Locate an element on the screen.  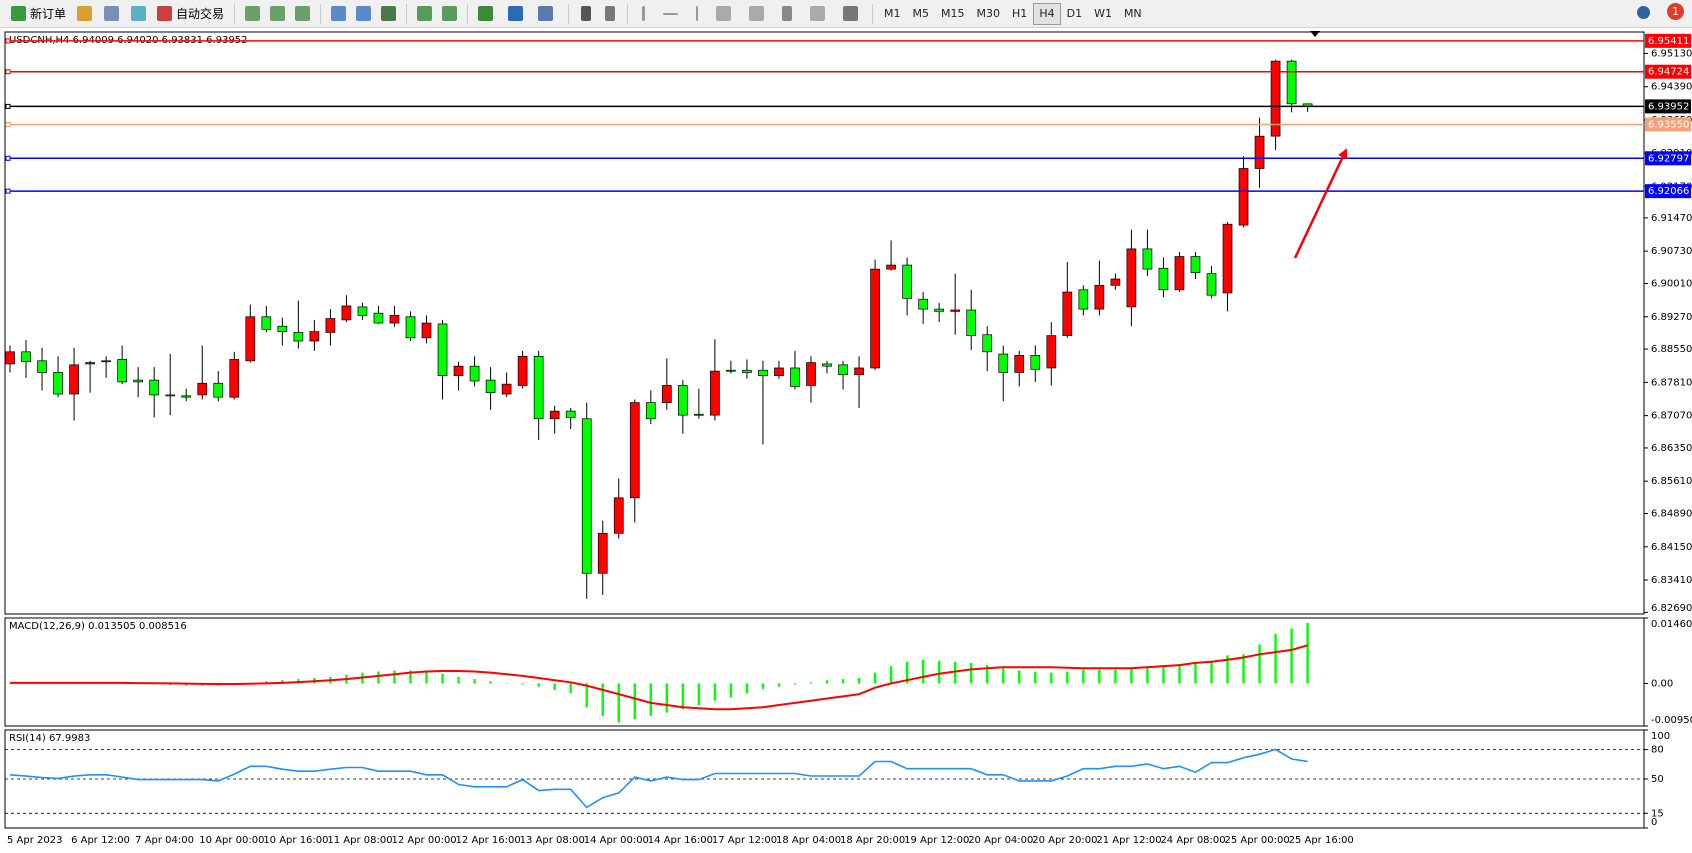
pane-title: RSI(14) 67.9983 is located at coordinates (49, 738).